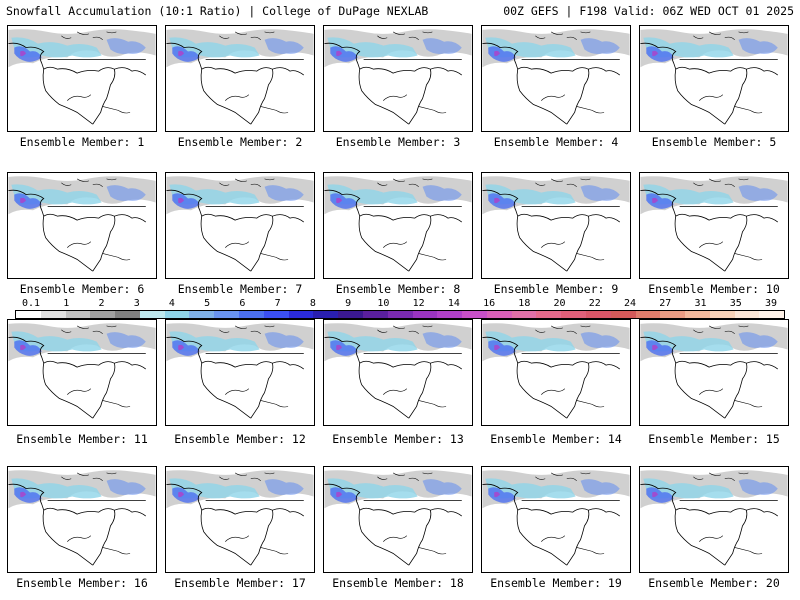 The width and height of the screenshot is (800, 600). I want to click on legend-value-label: 10, so click(383, 303).